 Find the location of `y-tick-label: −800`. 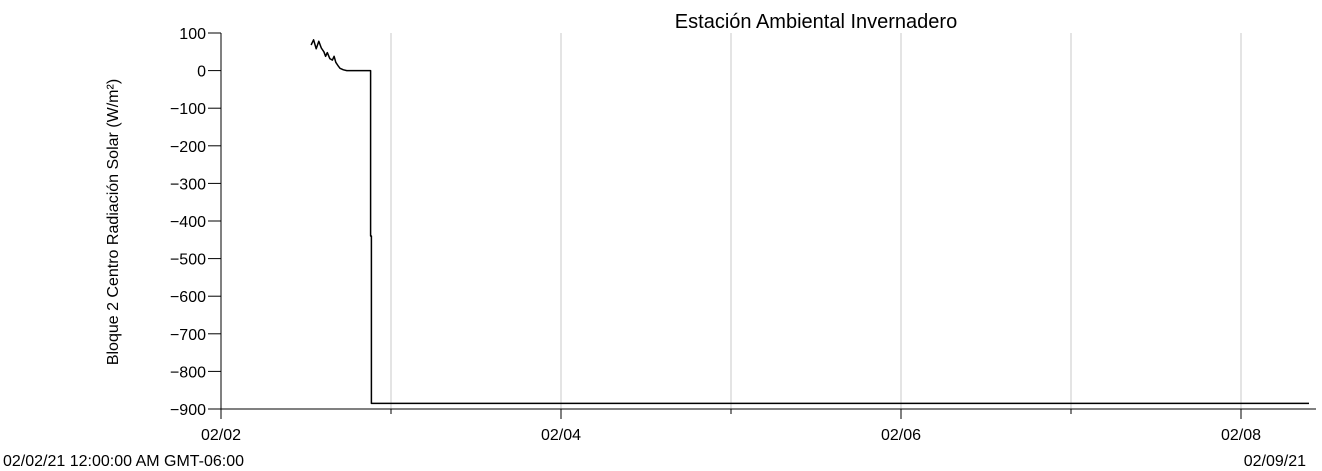

y-tick-label: −800 is located at coordinates (188, 372).